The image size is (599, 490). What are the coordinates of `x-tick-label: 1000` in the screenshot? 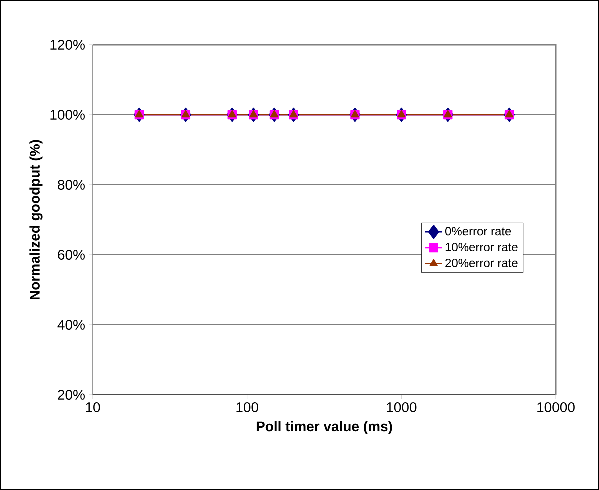 It's located at (402, 407).